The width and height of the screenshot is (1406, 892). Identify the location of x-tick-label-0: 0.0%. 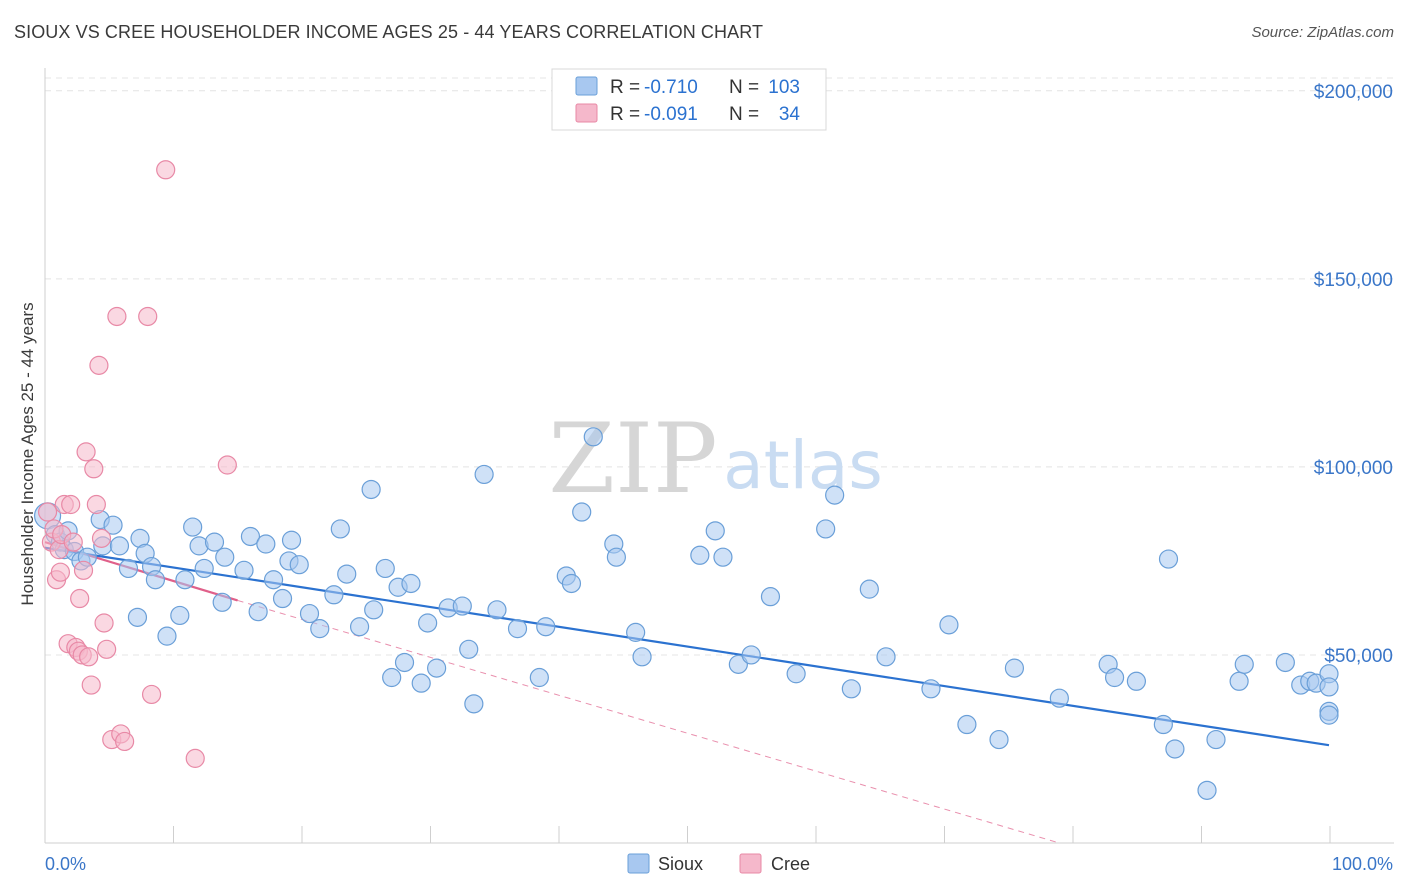
(65, 864).